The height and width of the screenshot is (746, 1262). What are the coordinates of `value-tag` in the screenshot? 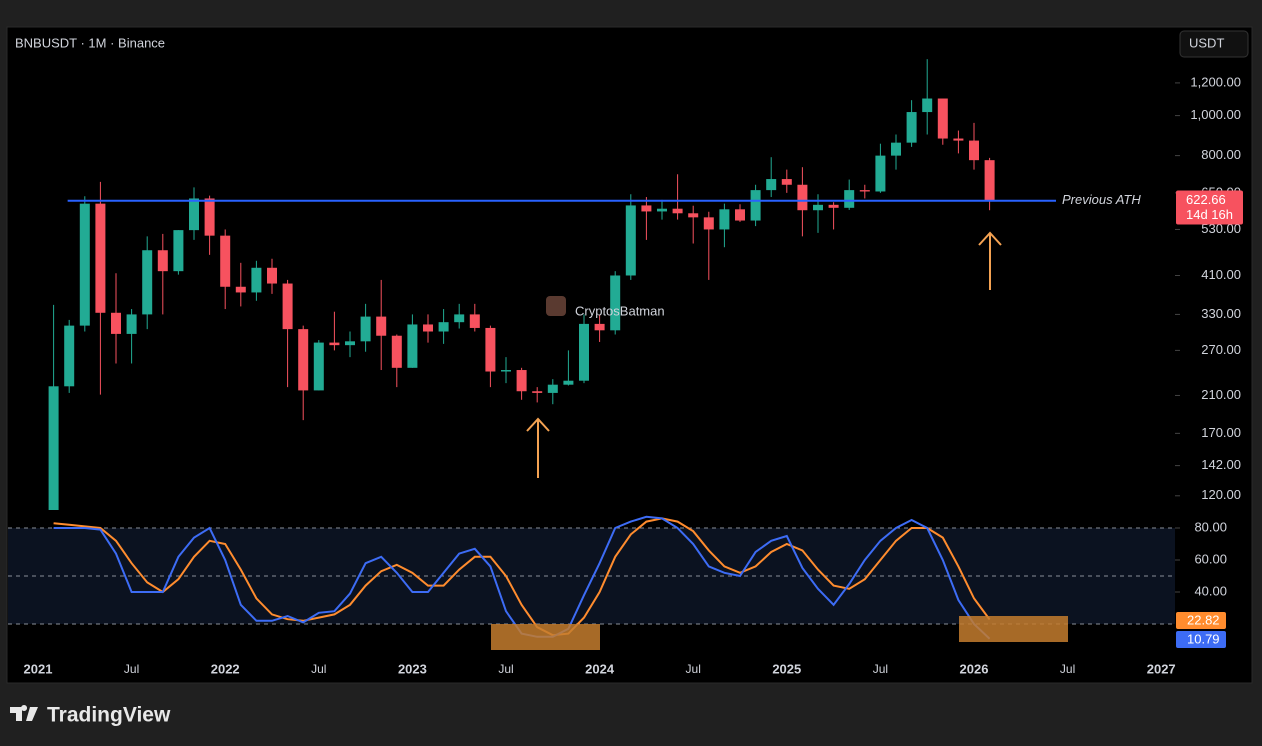 It's located at (1201, 639).